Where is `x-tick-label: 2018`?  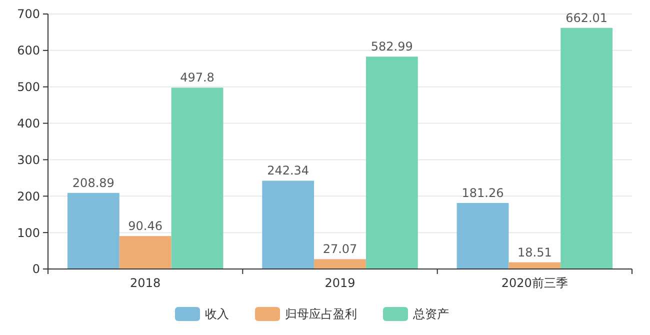
x-tick-label: 2018 is located at coordinates (145, 283).